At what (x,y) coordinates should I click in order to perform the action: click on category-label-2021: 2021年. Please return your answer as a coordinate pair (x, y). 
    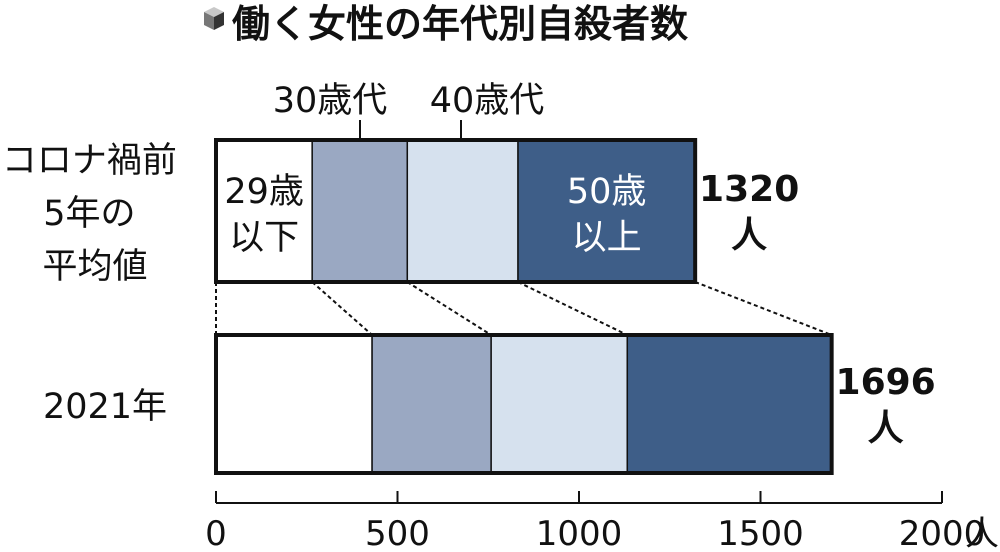
    Looking at the image, I should click on (105, 407).